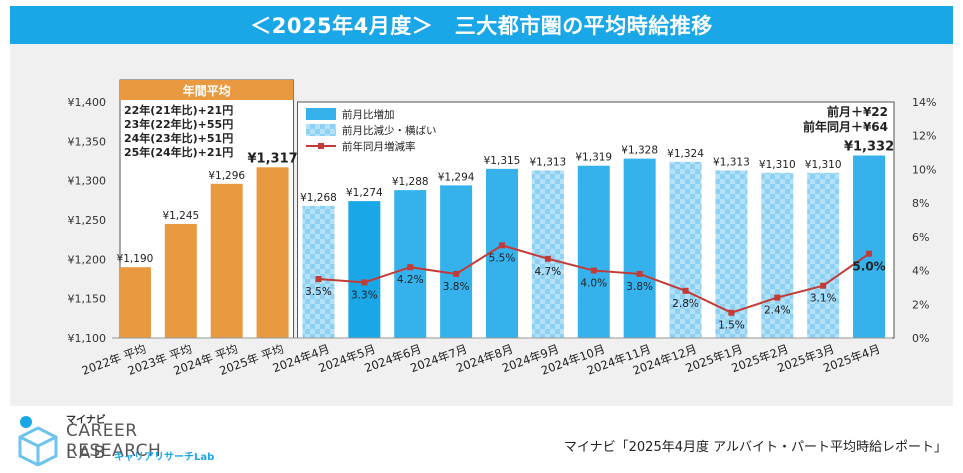 The height and width of the screenshot is (473, 963). What do you see at coordinates (548, 272) in the screenshot?
I see `yoy-value-label: 4.7%` at bounding box center [548, 272].